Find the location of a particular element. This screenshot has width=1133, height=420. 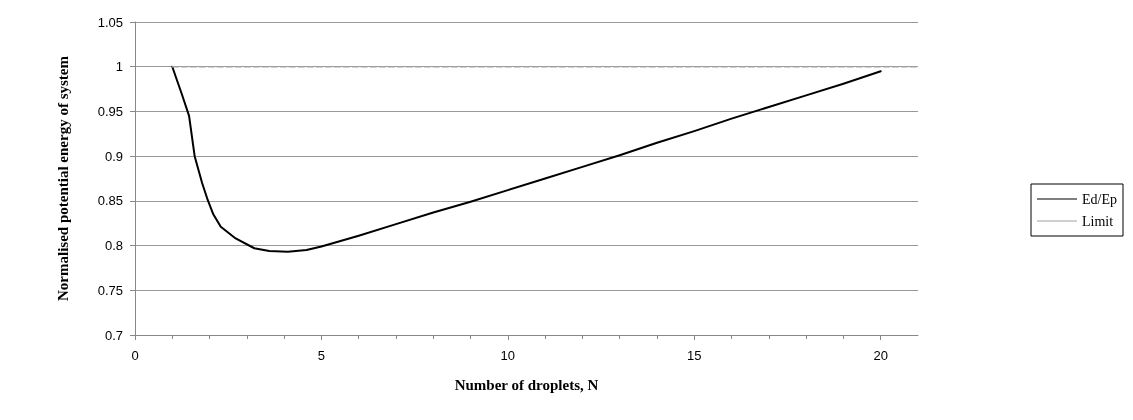

y-tick-label: 0.95 is located at coordinates (110, 111).